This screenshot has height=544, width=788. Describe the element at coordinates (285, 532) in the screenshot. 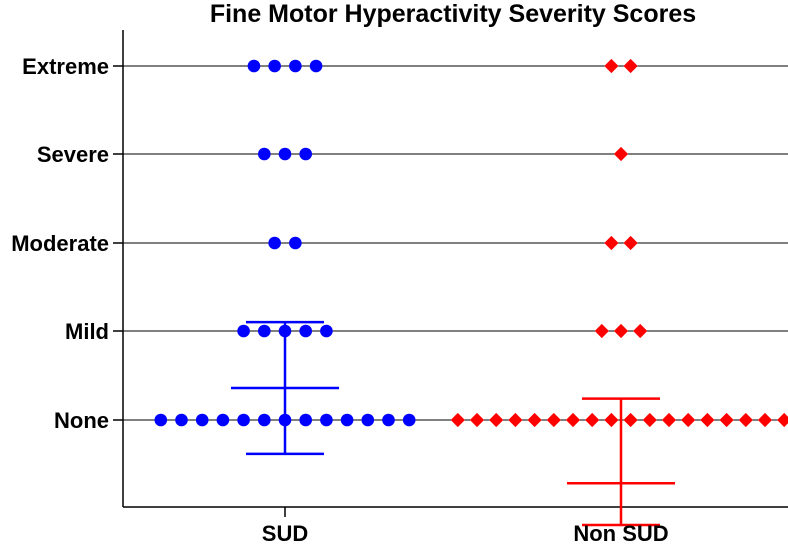

I see `x-tick-label-sud: SUD` at that location.